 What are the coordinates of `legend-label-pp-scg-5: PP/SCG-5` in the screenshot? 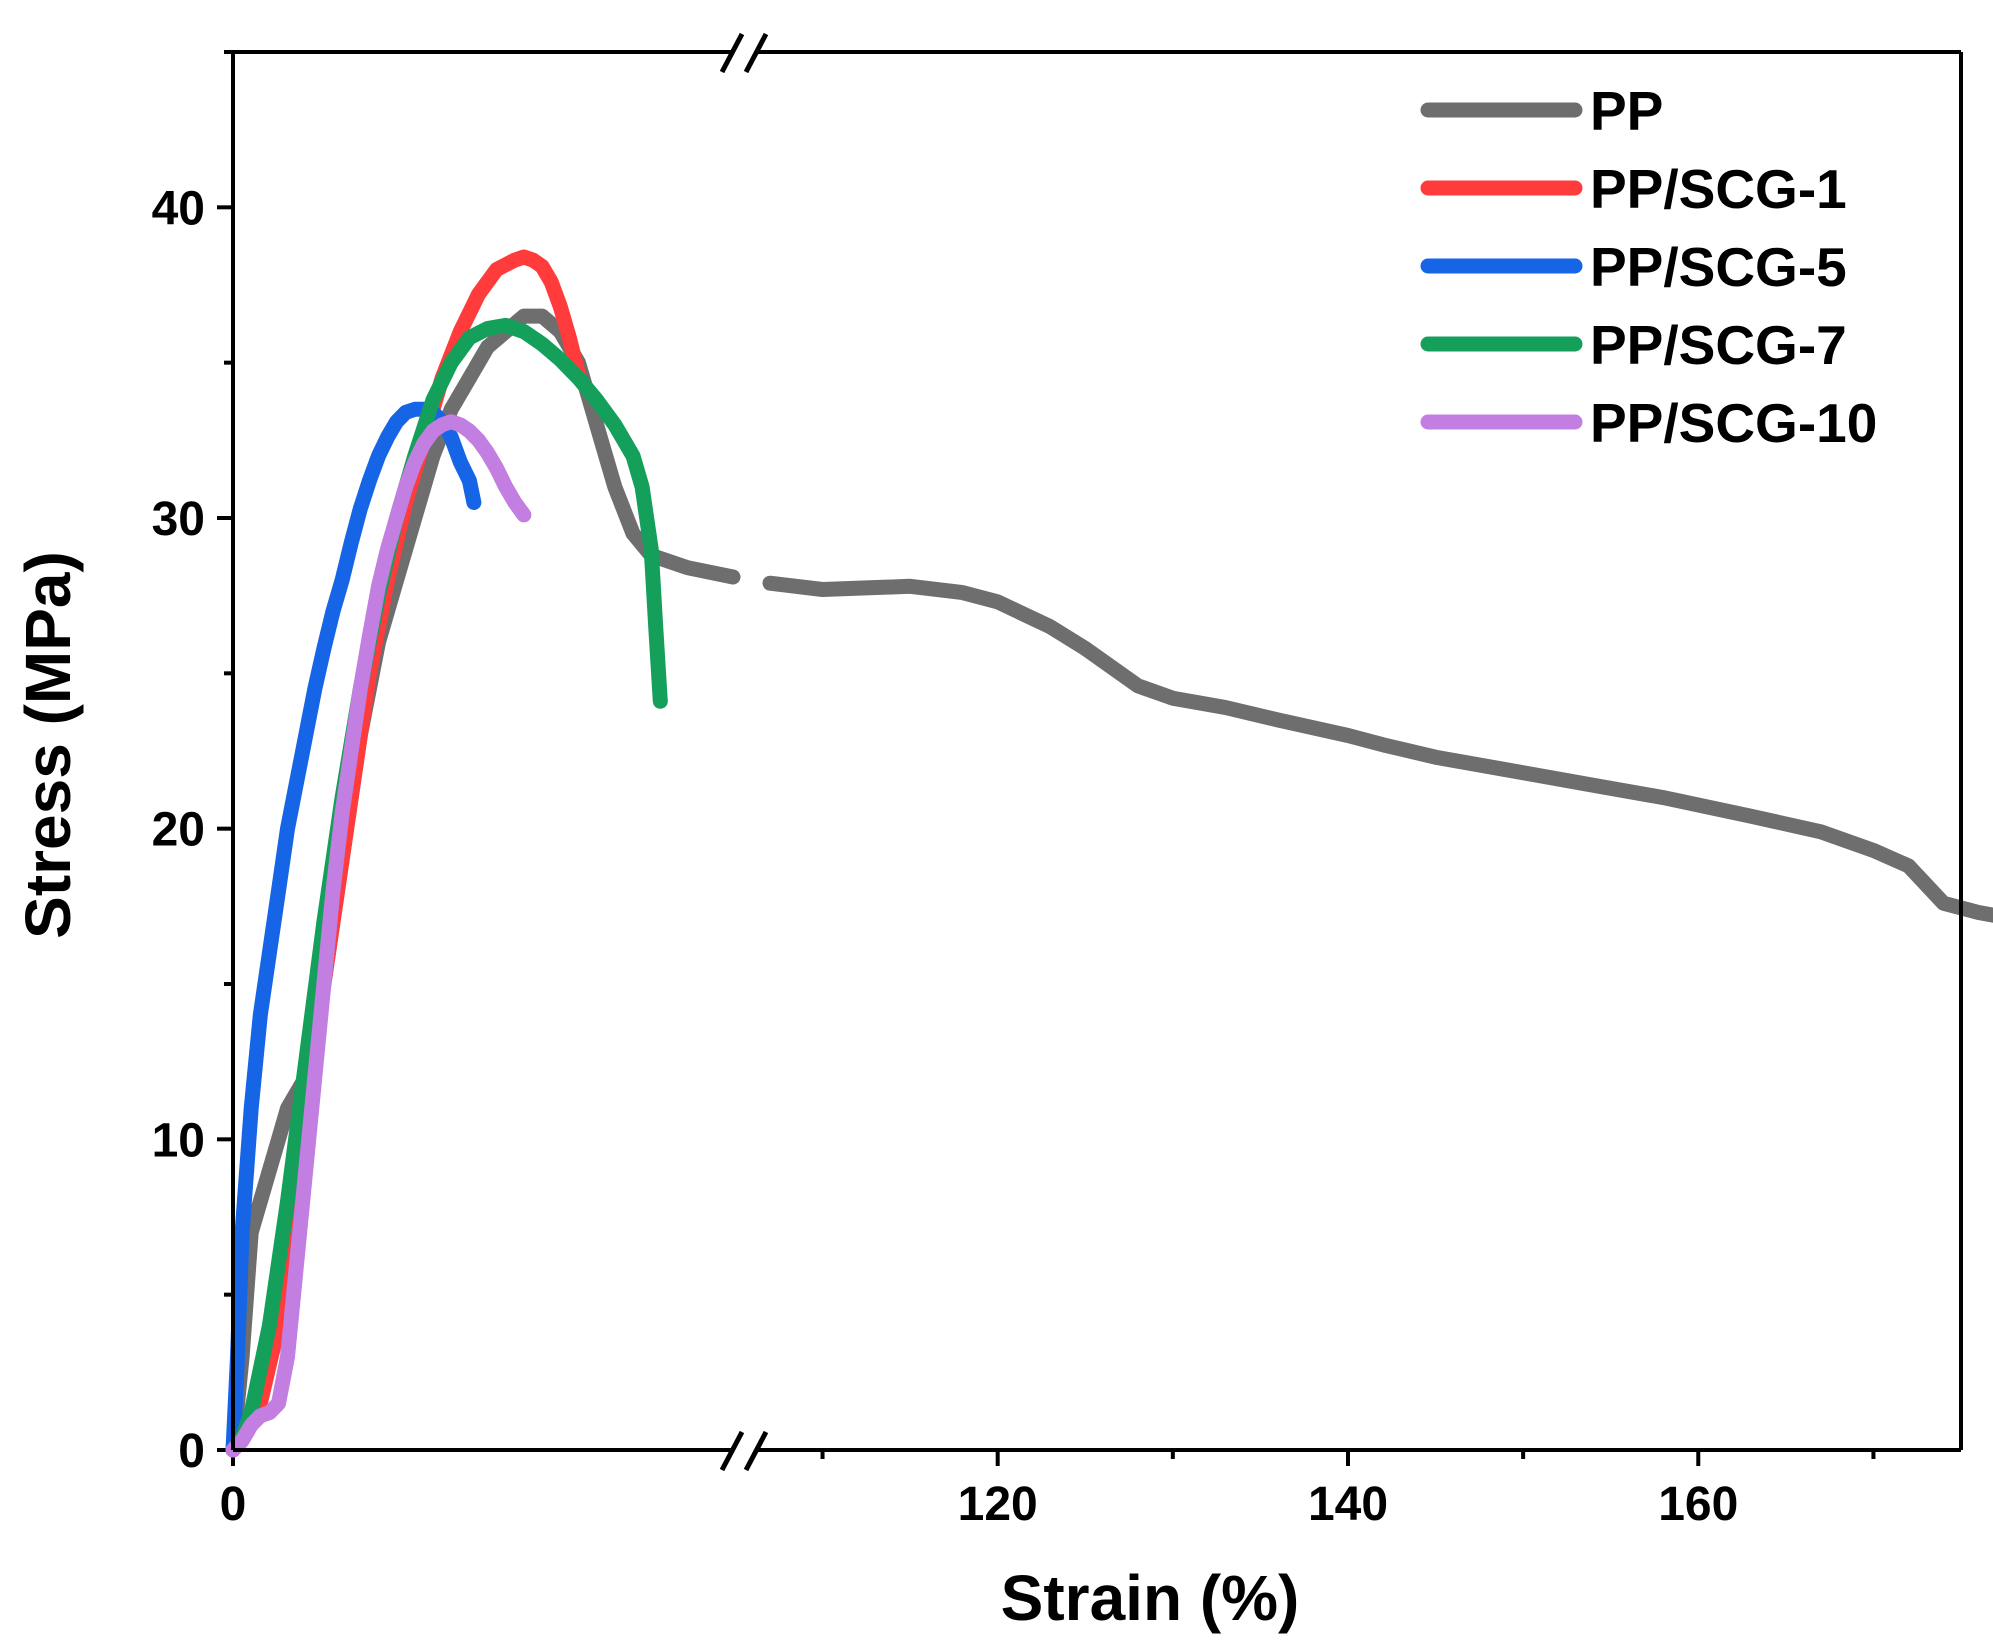 It's located at (1718, 267).